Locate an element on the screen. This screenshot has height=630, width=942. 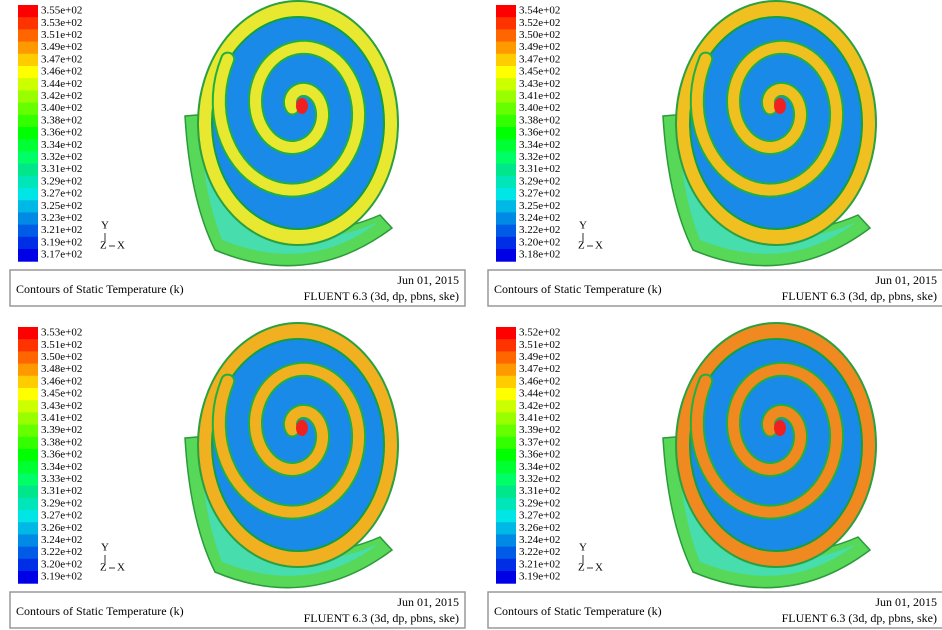
colorbar-label: 3.44e+02 is located at coordinates (539, 394).